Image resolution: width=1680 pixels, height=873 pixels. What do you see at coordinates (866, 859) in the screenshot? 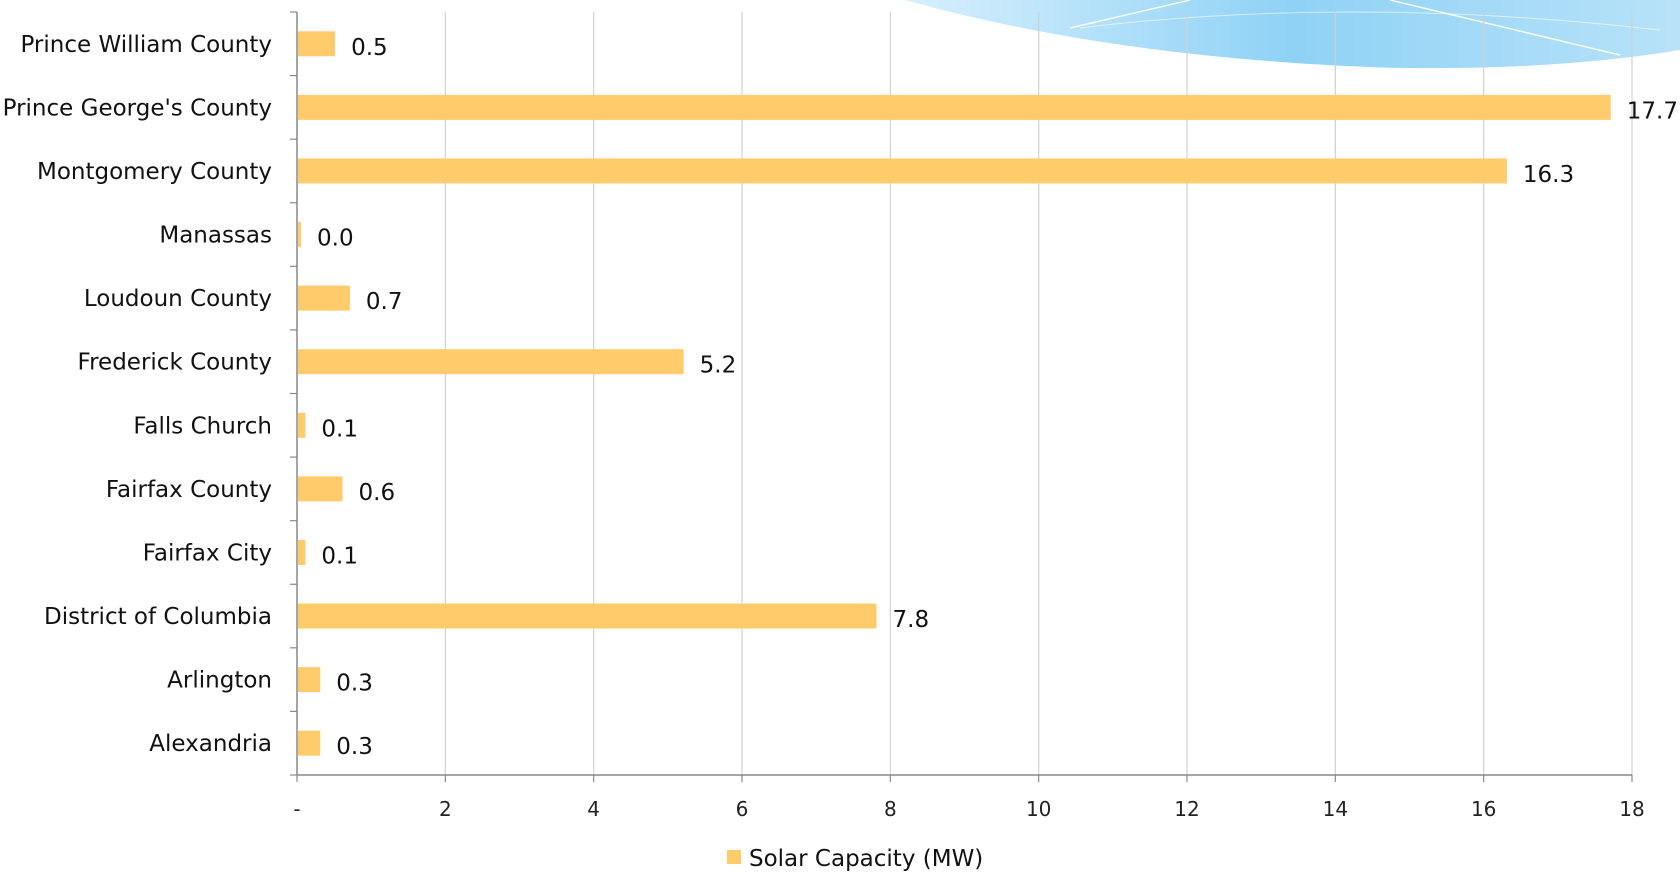
I see `legend-label: Solar Capacity (MW)` at bounding box center [866, 859].